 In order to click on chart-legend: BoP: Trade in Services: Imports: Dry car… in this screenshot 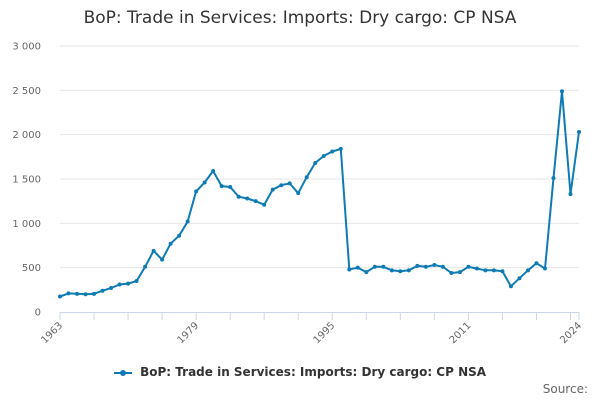, I will do `click(300, 372)`.